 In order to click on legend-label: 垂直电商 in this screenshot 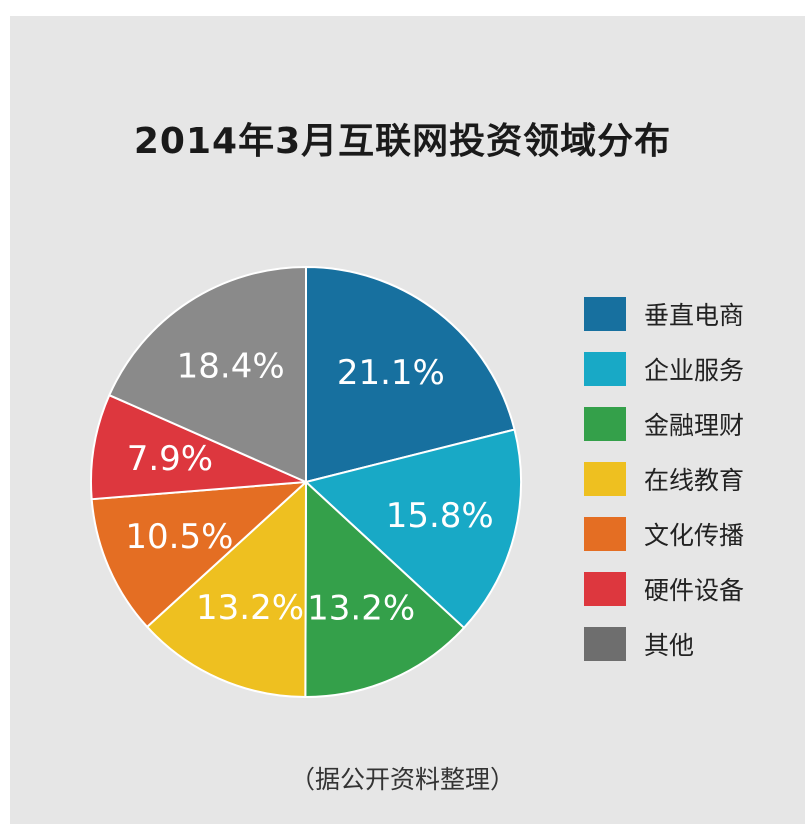, I will do `click(694, 315)`.